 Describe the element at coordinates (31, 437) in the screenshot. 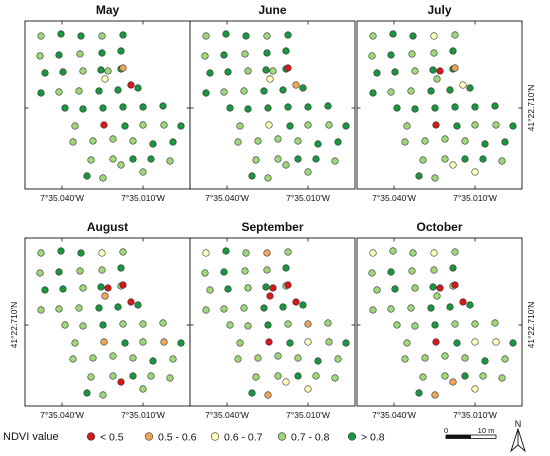

I see `legend-title: NDVI value` at that location.